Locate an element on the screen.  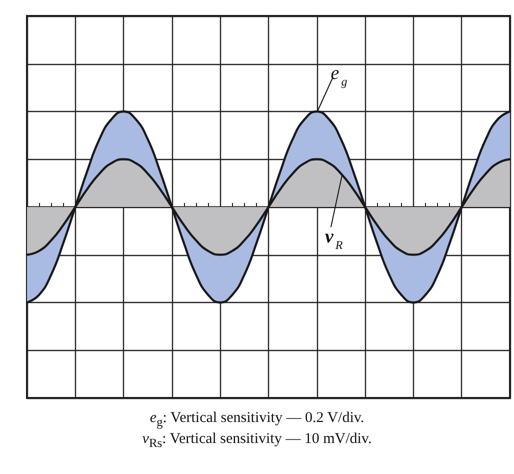
text: v$_{Rs}$: Vertical sensitivity — 10 mV/div. is located at coordinates (257, 440).